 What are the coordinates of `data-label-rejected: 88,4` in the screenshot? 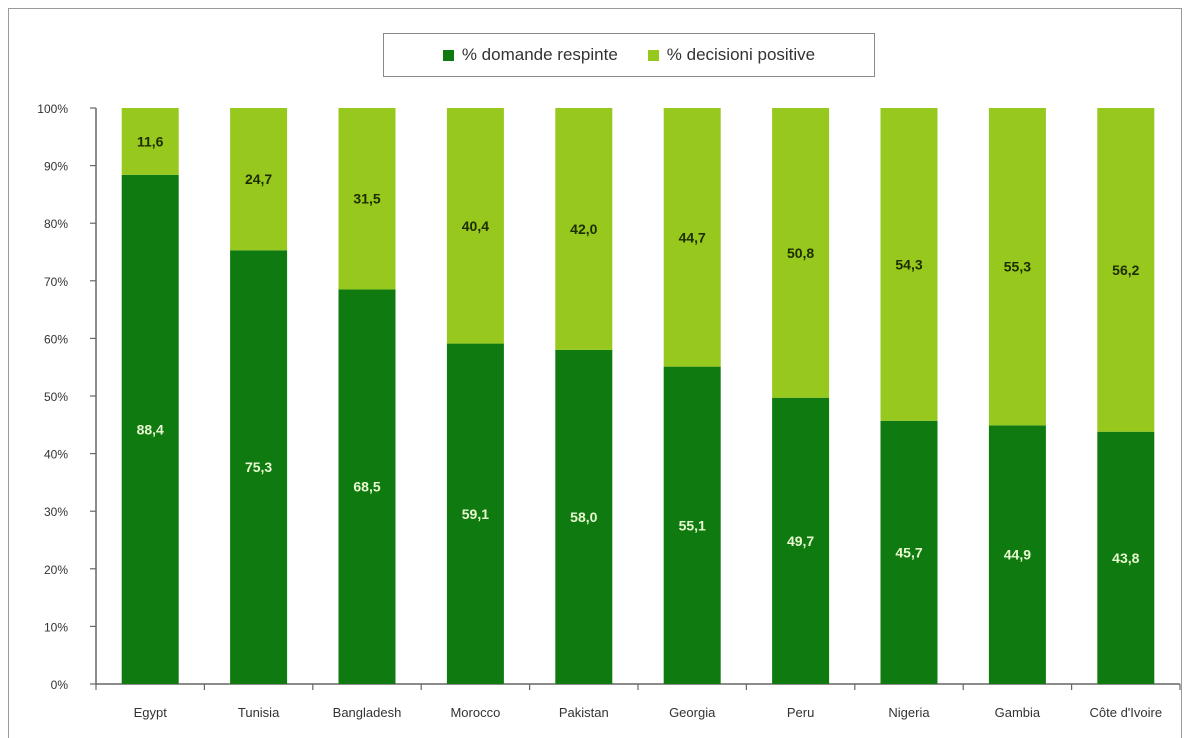 It's located at (150, 429).